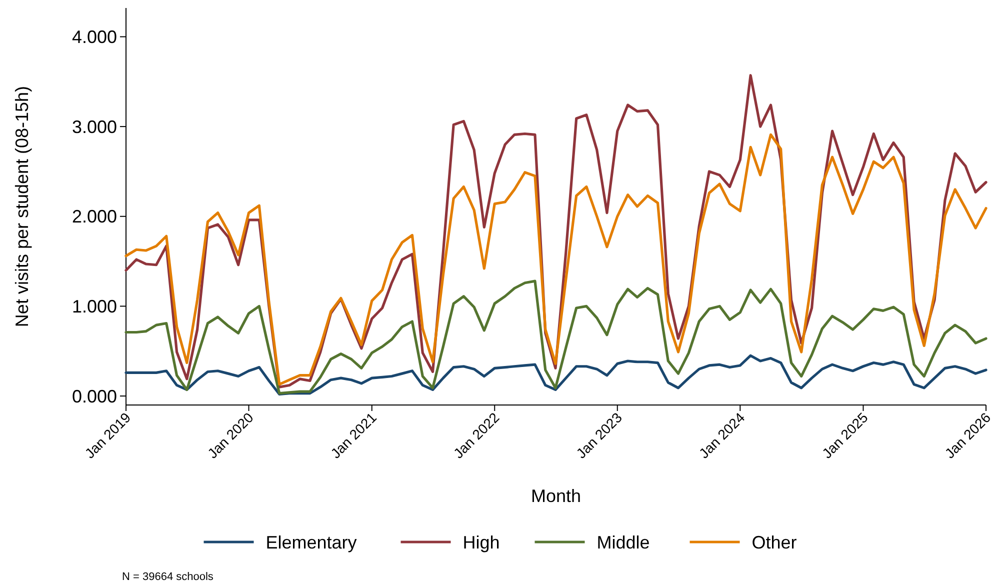  Describe the element at coordinates (168, 577) in the screenshot. I see `text: N = 39664 schools` at that location.